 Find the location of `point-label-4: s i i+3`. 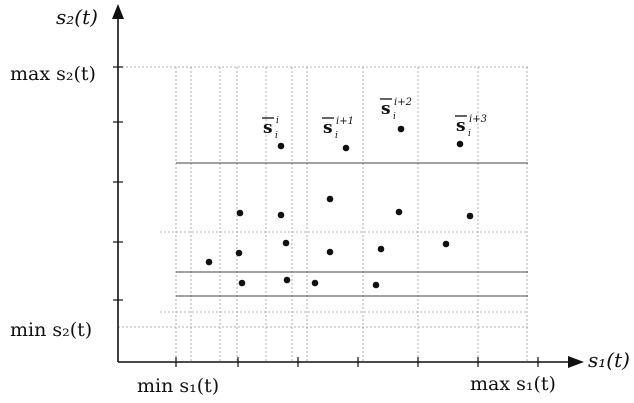

point-label-4: s i i+3 is located at coordinates (471, 126).